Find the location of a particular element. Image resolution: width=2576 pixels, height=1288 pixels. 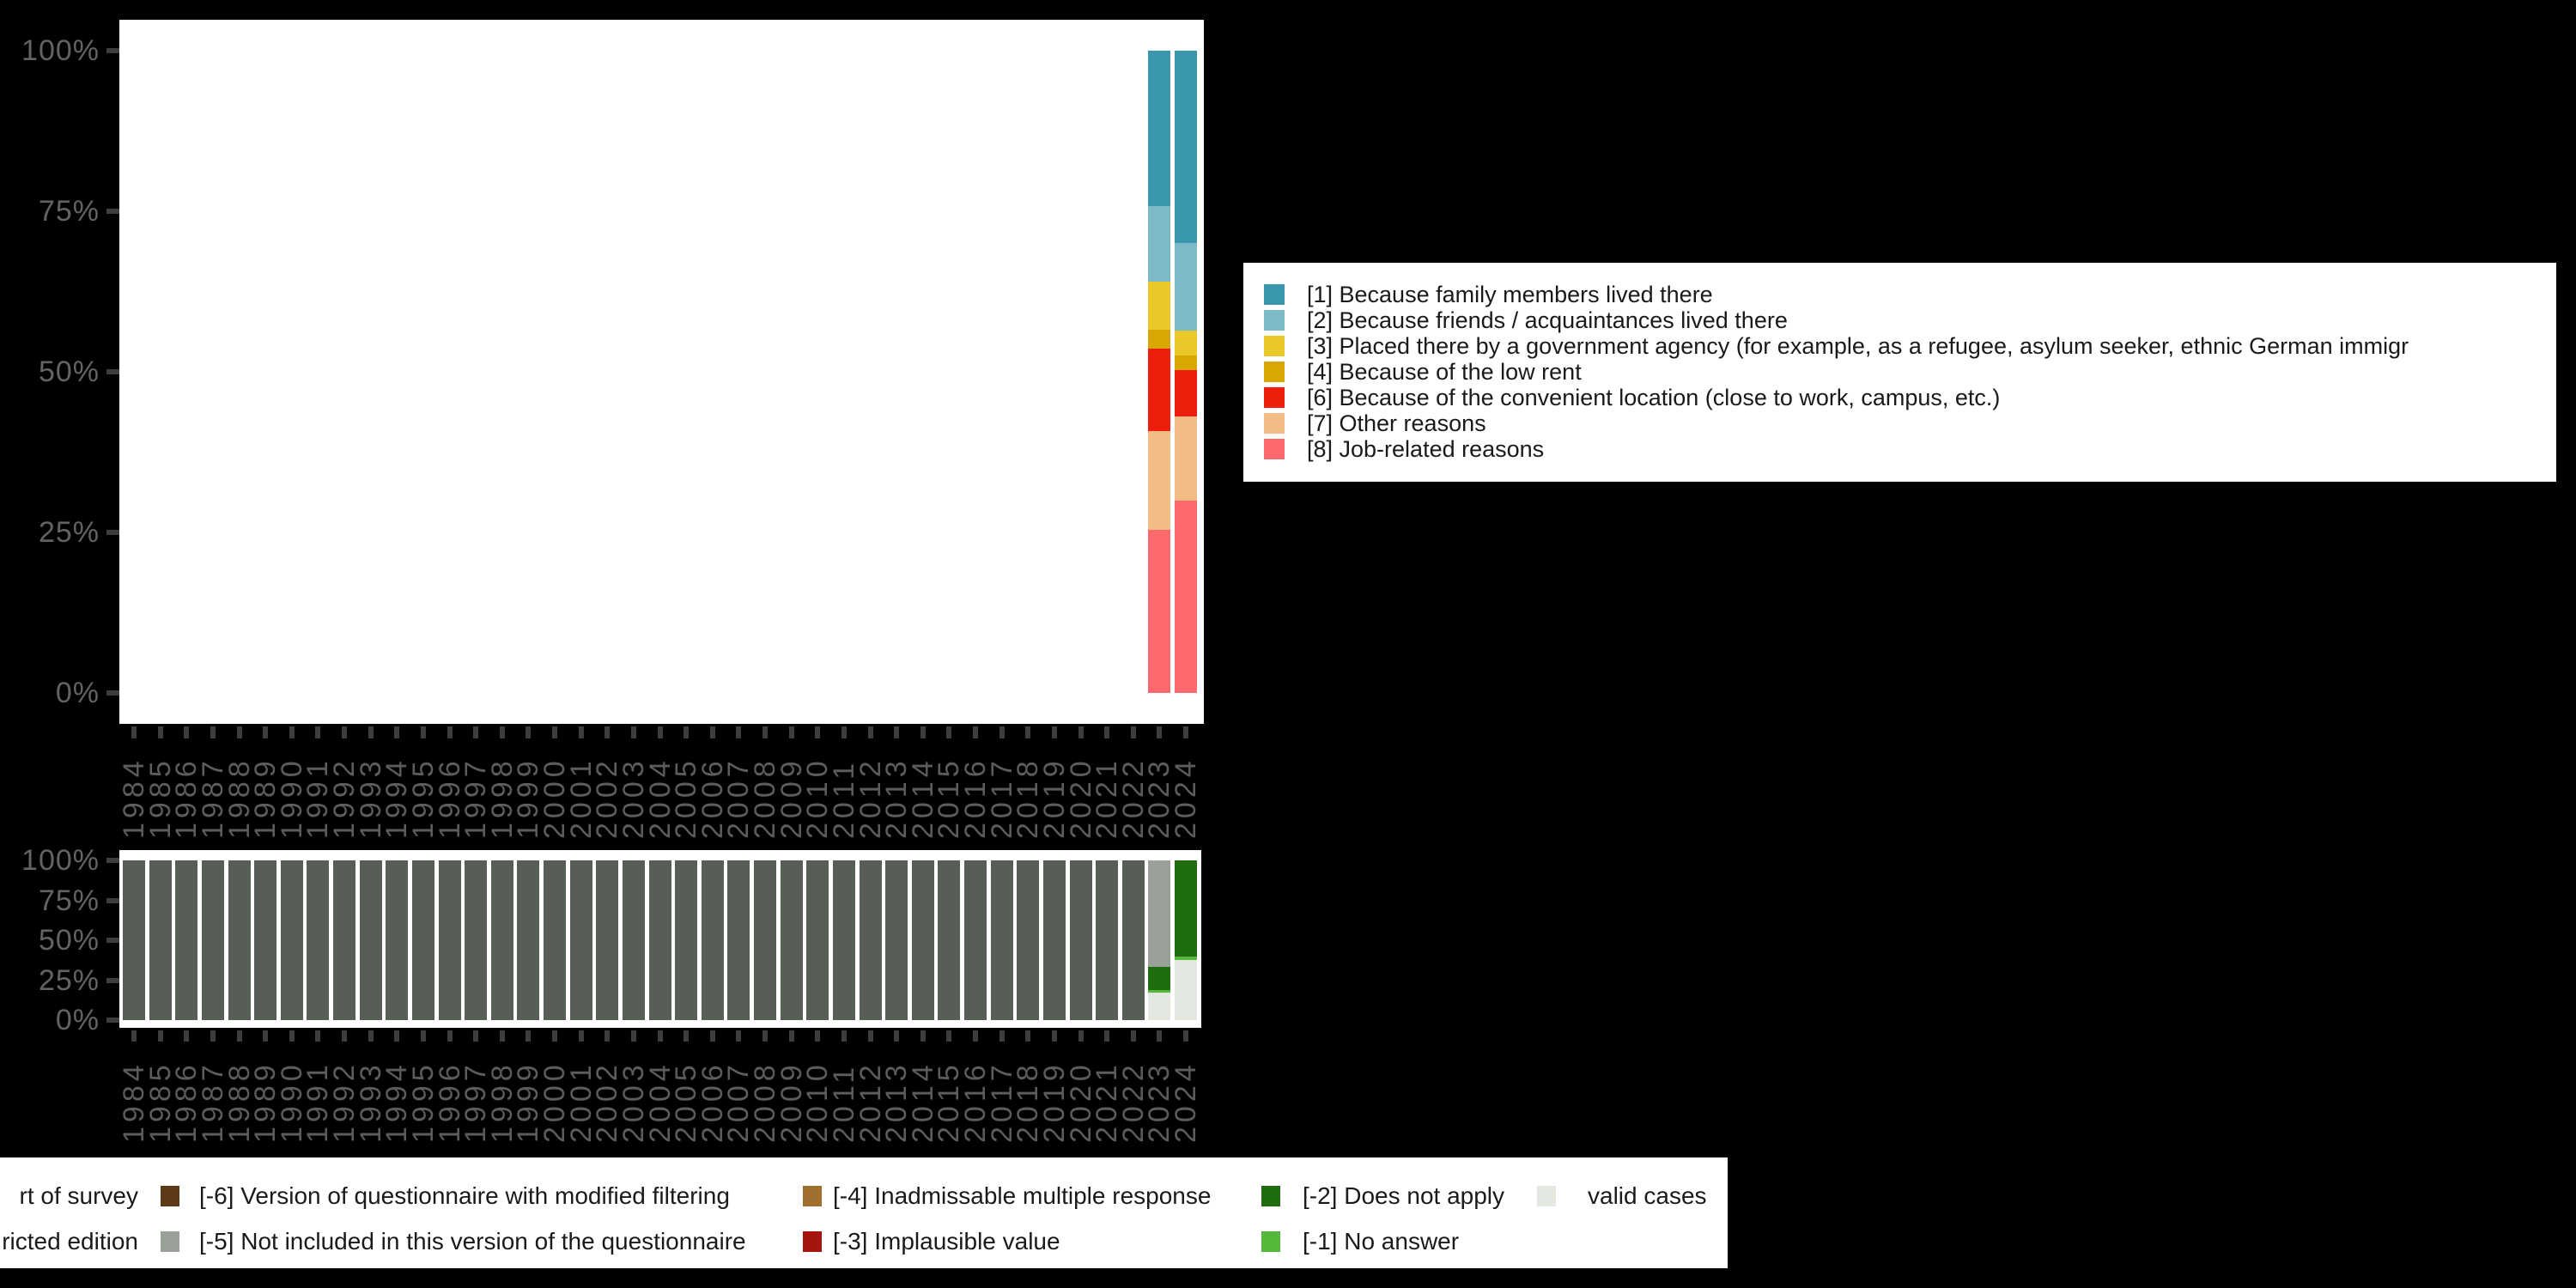

stacked-bar-2010 is located at coordinates (817, 940).